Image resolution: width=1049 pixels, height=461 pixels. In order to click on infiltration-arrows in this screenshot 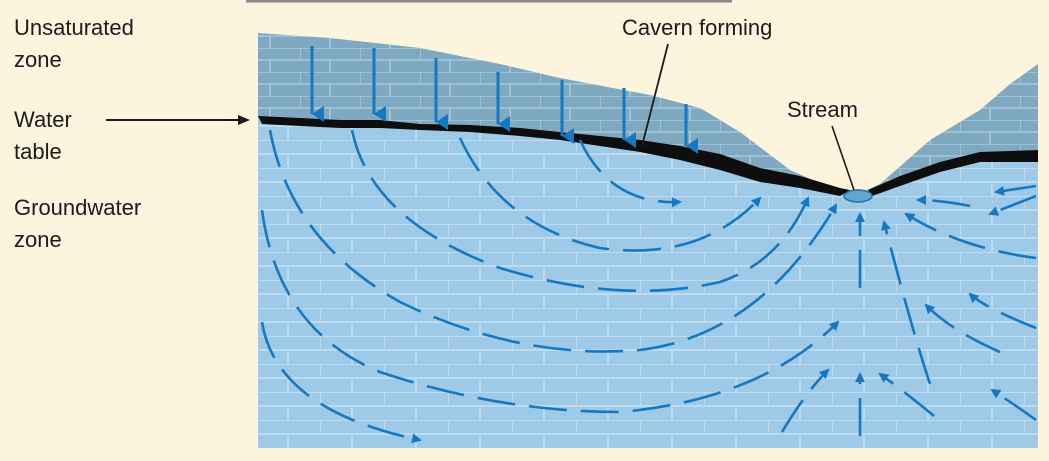, I will do `click(504, 100)`.